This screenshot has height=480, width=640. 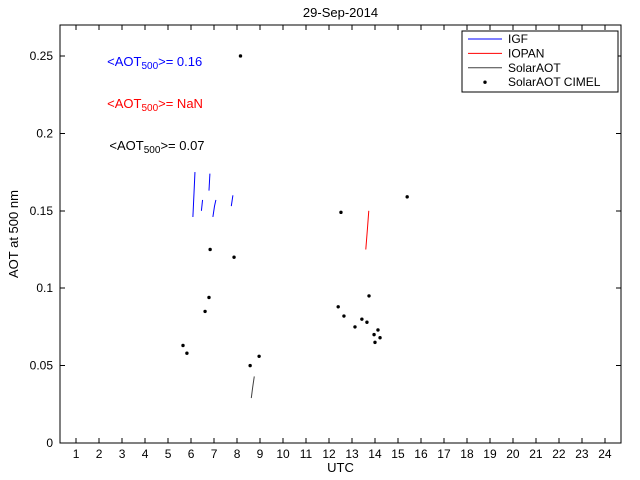 I want to click on x-tick-label: 7, so click(x=214, y=454).